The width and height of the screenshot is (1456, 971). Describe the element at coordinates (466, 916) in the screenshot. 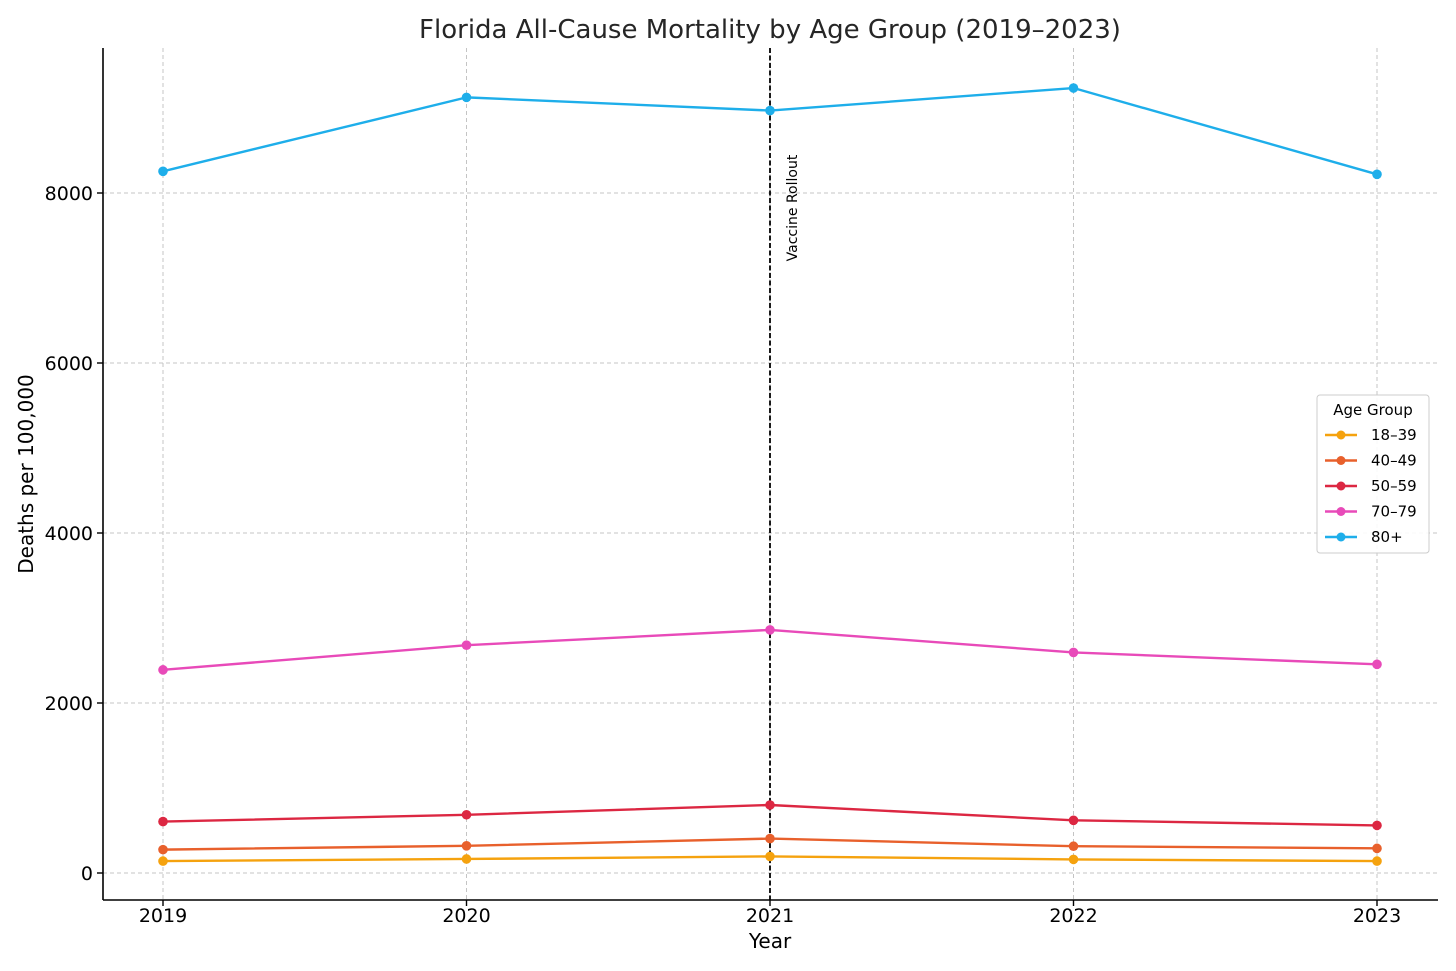

I see `x-tick-label: 2020` at that location.